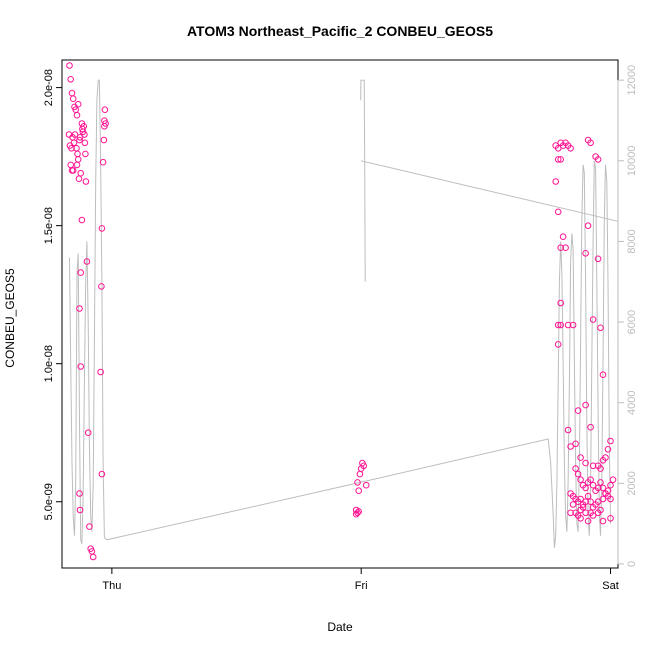 This screenshot has width=650, height=650. I want to click on y-tick-label: 1.5e-08, so click(49, 225).